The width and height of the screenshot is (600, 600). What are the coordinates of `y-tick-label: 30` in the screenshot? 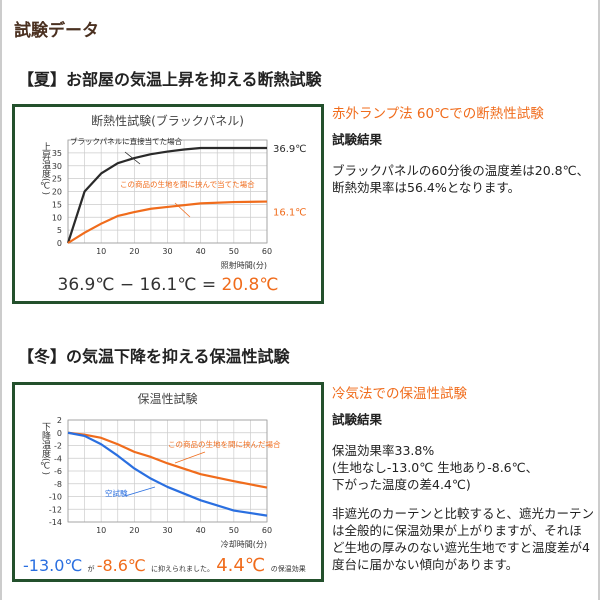 It's located at (57, 166).